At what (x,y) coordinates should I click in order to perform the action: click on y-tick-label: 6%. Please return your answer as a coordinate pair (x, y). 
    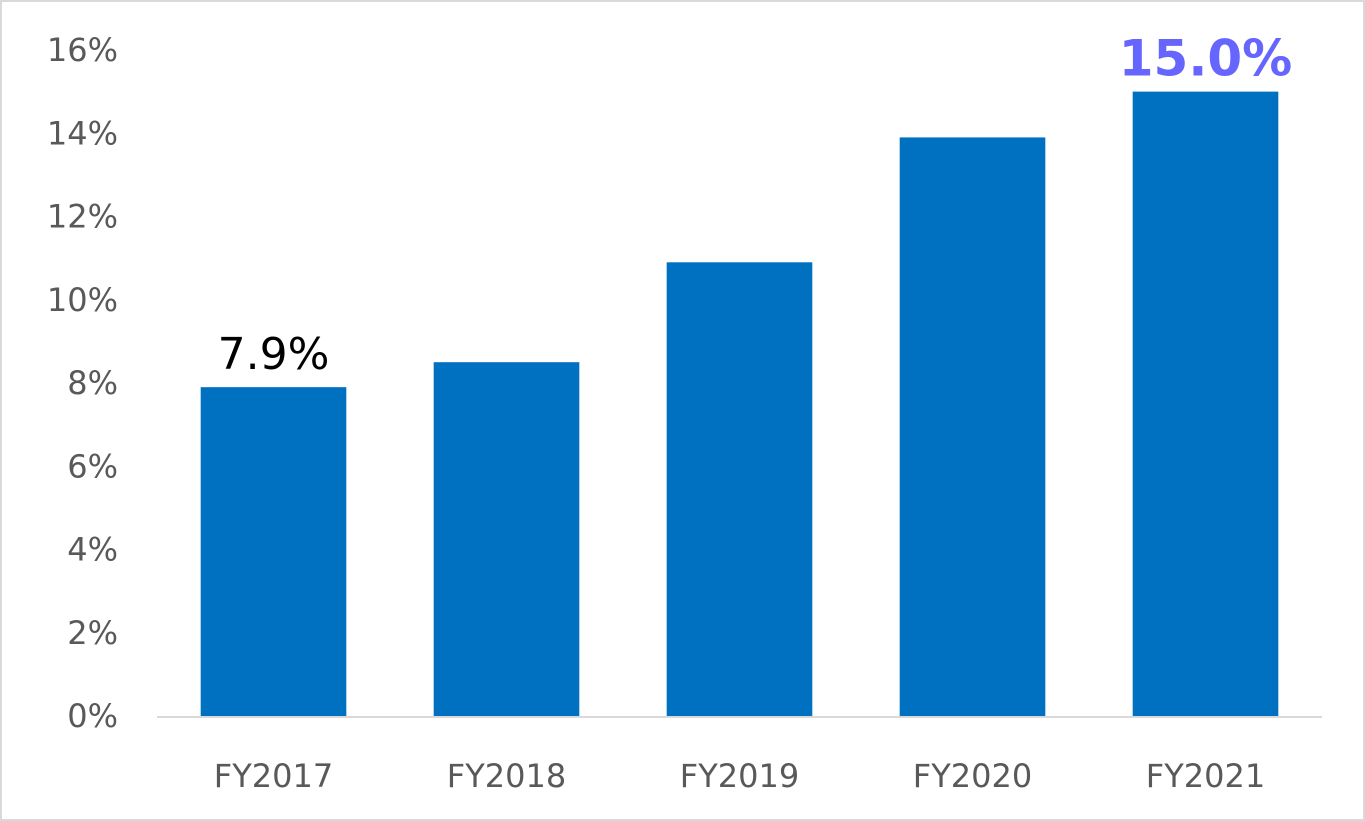
    Looking at the image, I should click on (92, 466).